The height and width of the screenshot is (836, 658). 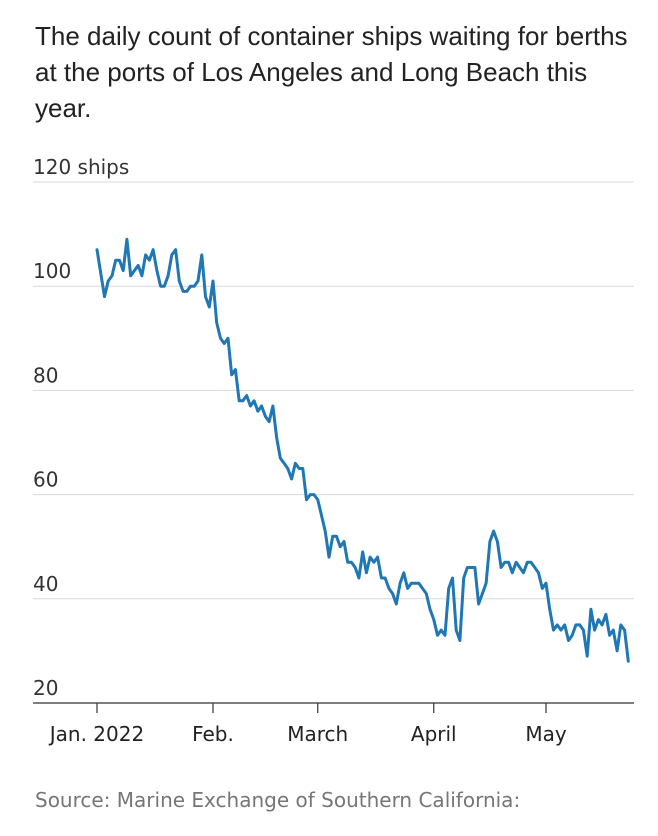 What do you see at coordinates (45, 688) in the screenshot?
I see `y-tick-label: 20` at bounding box center [45, 688].